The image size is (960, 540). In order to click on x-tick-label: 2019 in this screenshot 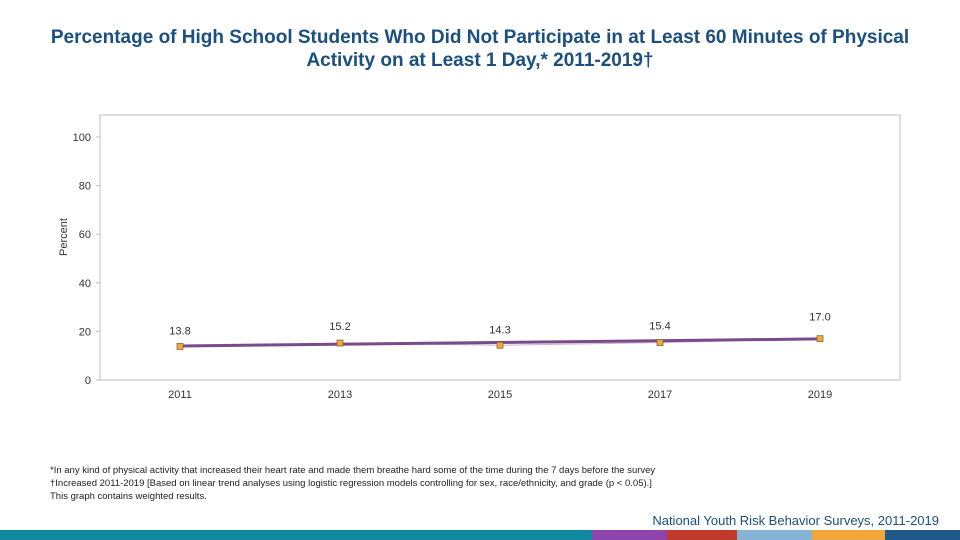, I will do `click(820, 395)`.